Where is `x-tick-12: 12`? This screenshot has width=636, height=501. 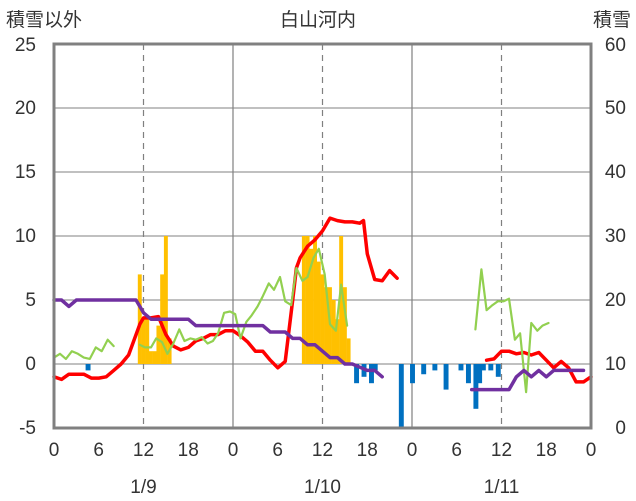
x-tick-12: 12 is located at coordinates (143, 450).